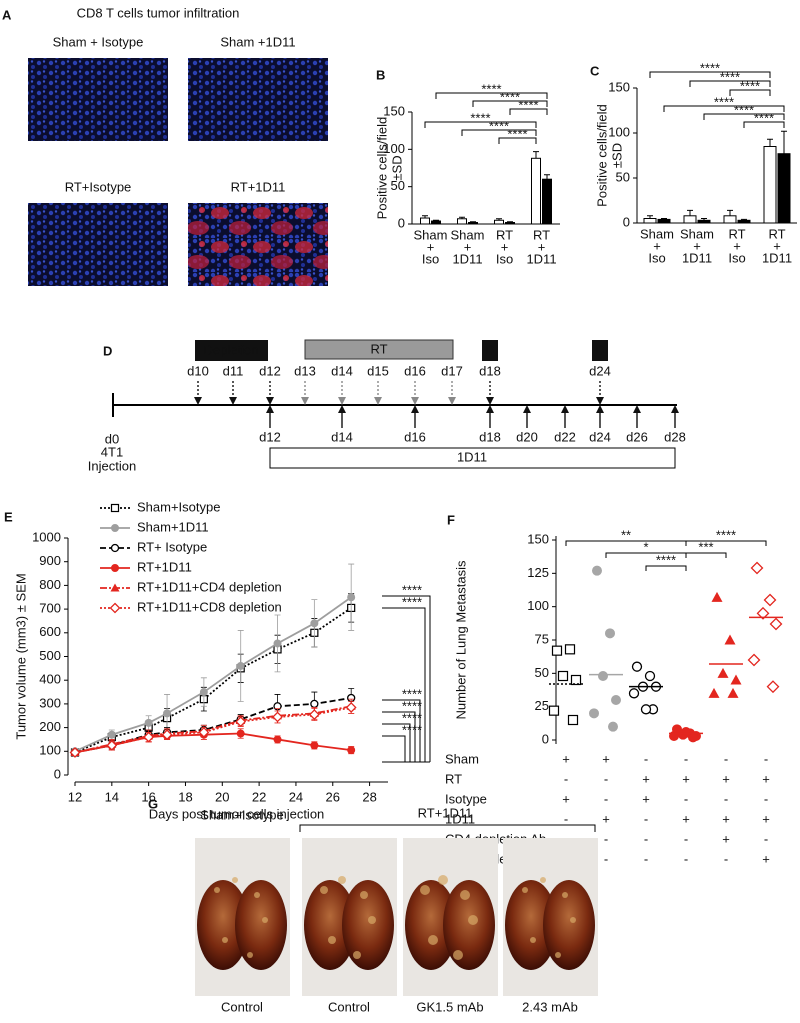 This screenshot has width=800, height=1023. I want to click on day-label: d18, so click(490, 436).